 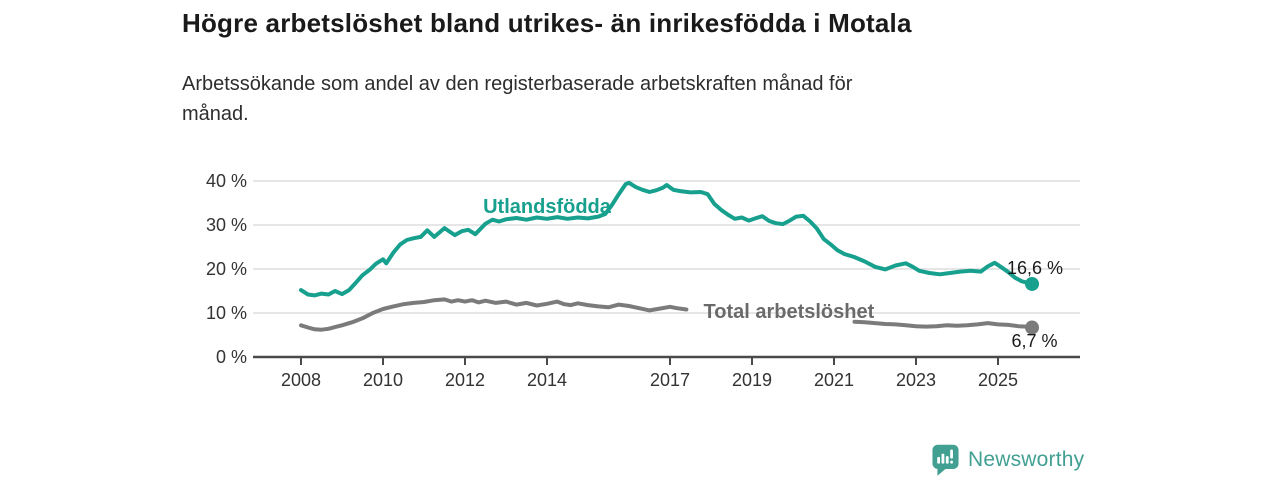 What do you see at coordinates (834, 380) in the screenshot?
I see `x-tick-label-2021: 2021` at bounding box center [834, 380].